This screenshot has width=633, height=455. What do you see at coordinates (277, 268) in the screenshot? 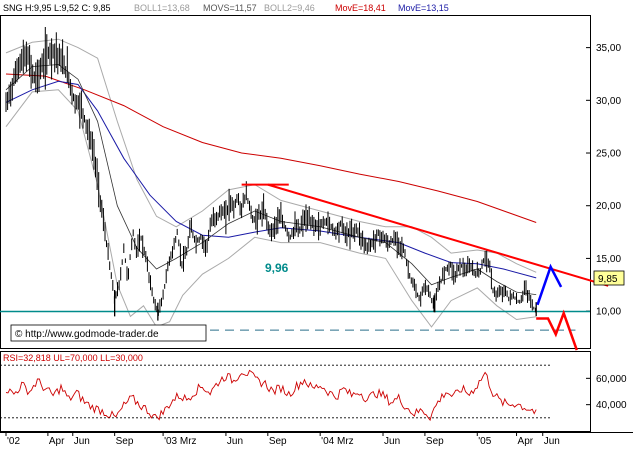
I see `support-level-label: 9,96` at bounding box center [277, 268].